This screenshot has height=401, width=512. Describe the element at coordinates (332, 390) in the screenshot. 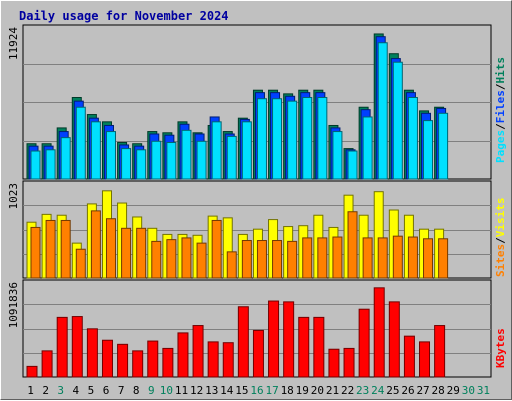

I see `x-tick-label: 21` at that location.